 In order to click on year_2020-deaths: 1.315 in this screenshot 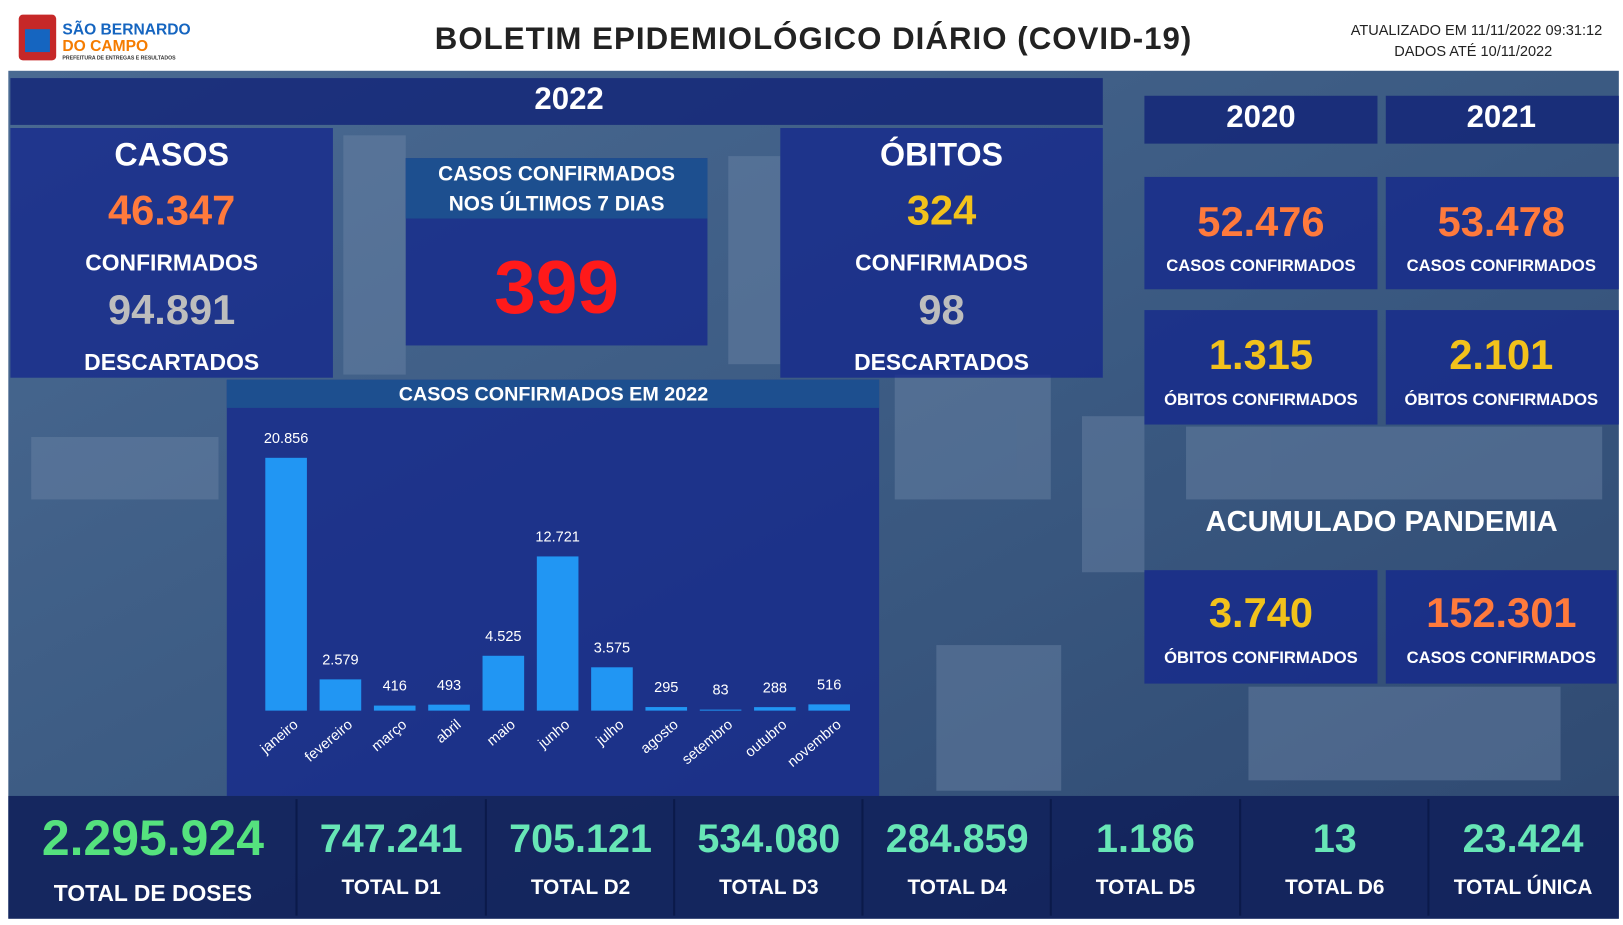, I will do `click(1261, 354)`.